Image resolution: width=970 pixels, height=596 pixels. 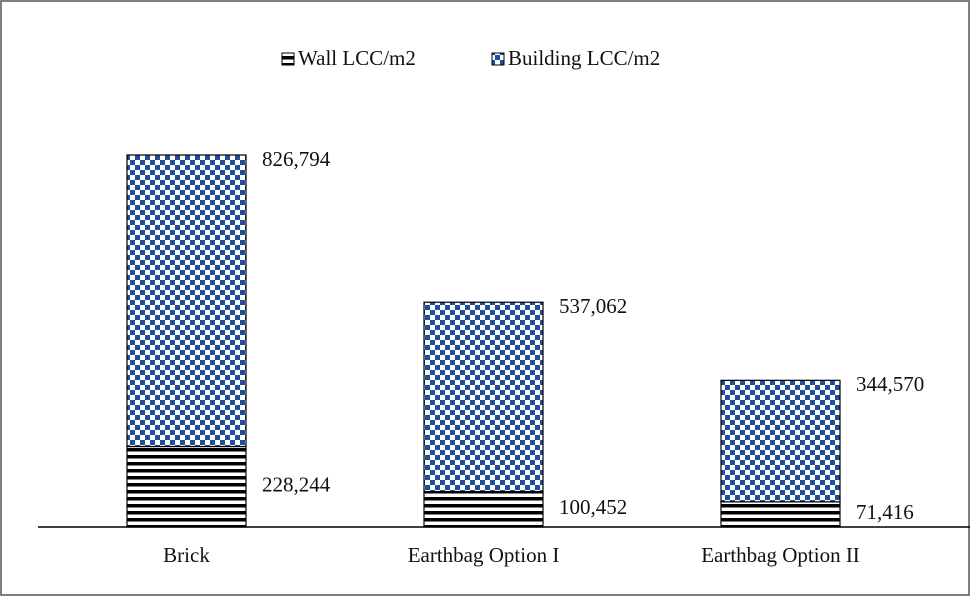 What do you see at coordinates (593, 306) in the screenshot?
I see `value-label: 537,062` at bounding box center [593, 306].